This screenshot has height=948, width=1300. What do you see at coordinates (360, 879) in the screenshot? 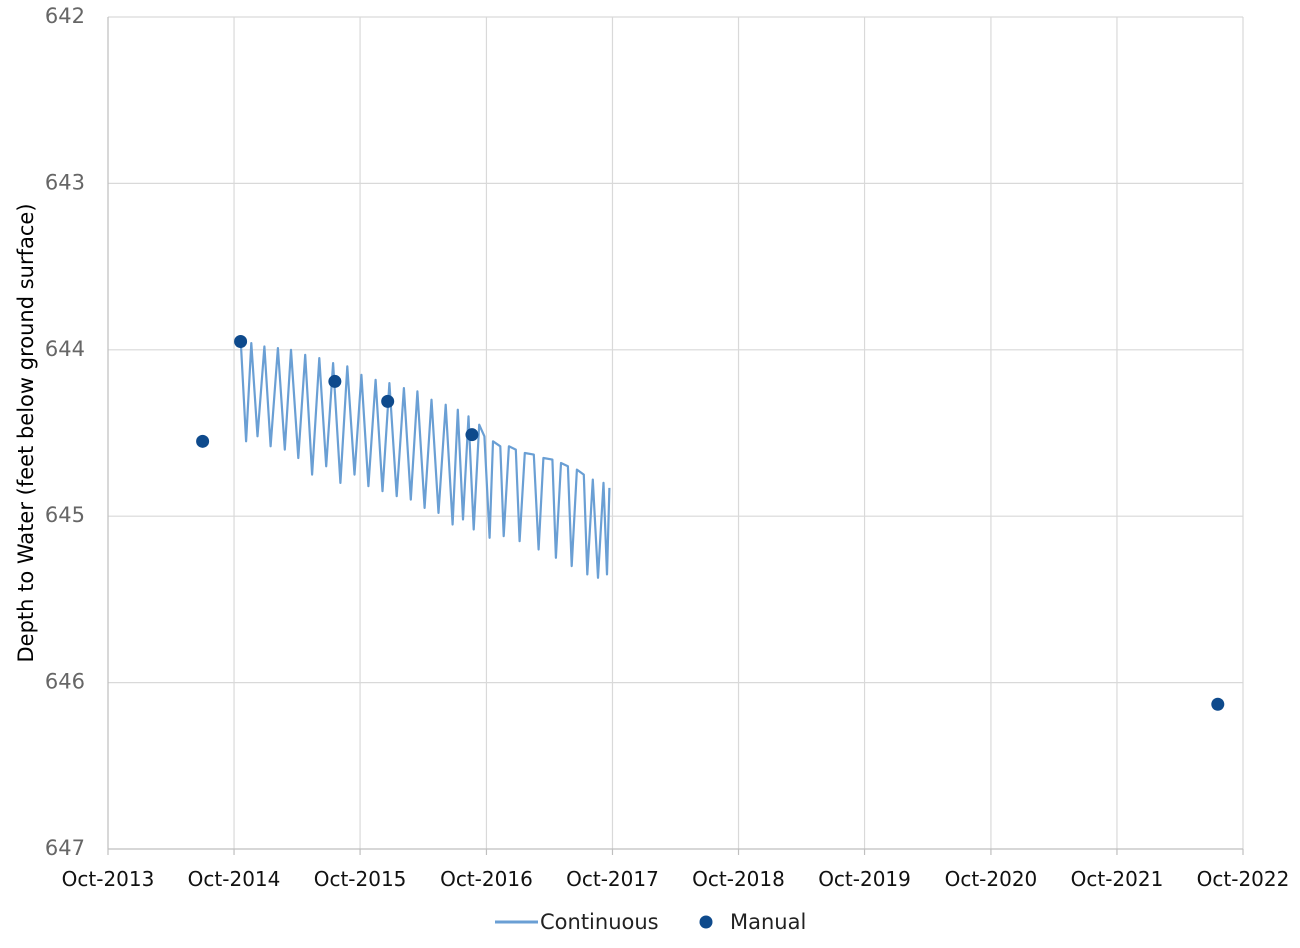
I see `x-tick-label: Oct-2015` at bounding box center [360, 879].